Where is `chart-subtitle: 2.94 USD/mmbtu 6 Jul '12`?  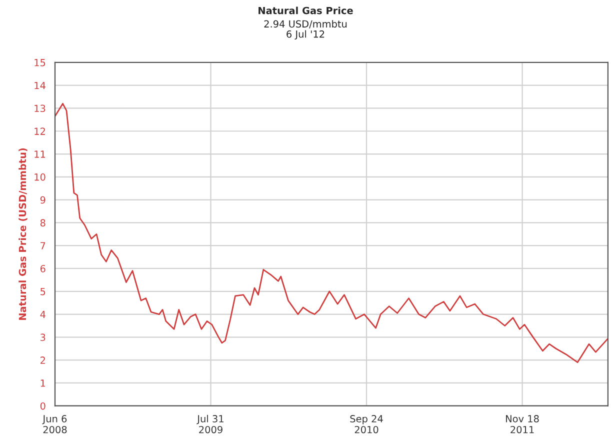 chart-subtitle: 2.94 USD/mmbtu 6 Jul '12 is located at coordinates (305, 30).